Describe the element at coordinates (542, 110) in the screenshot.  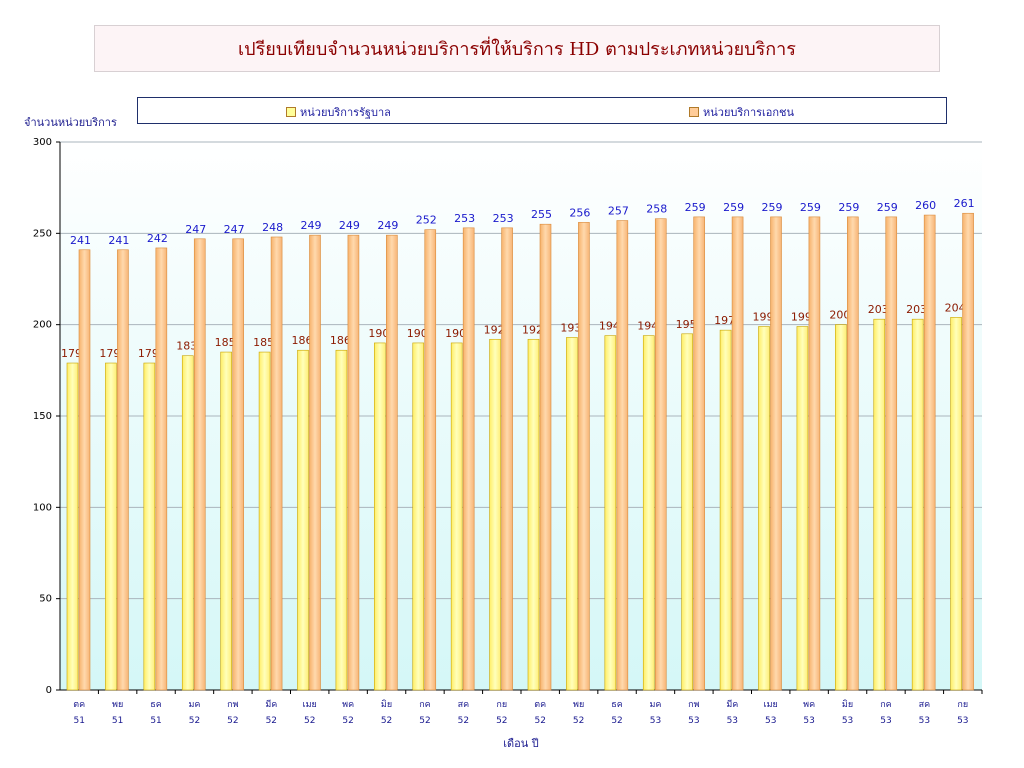
I see `legend: หน่วยบริการรัฐบาล หน่วยบริการเอกชน` at that location.